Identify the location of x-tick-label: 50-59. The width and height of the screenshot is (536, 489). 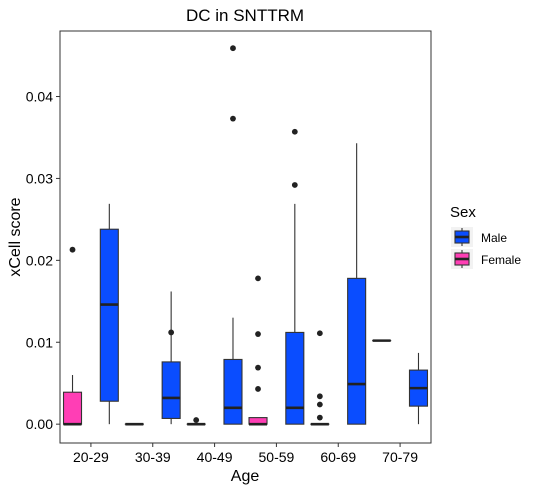
(277, 457).